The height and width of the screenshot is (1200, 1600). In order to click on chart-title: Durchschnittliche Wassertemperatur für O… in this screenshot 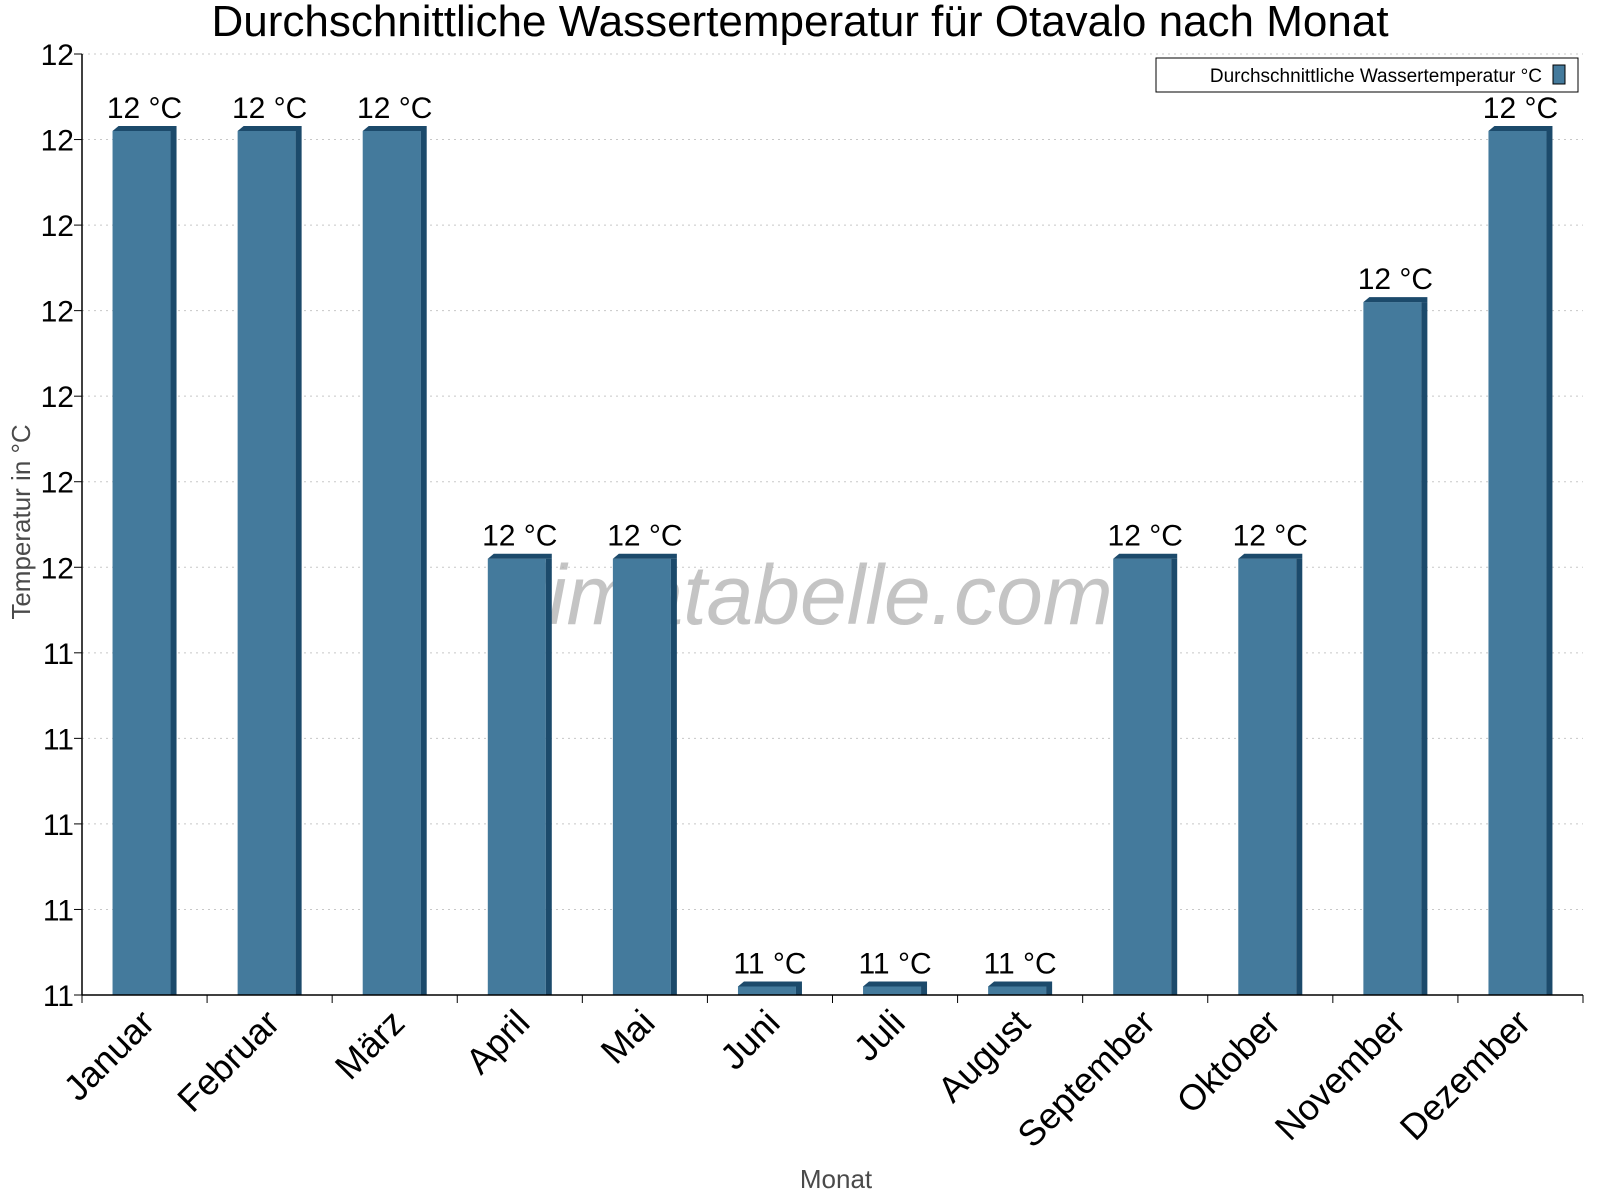, I will do `click(799, 23)`.